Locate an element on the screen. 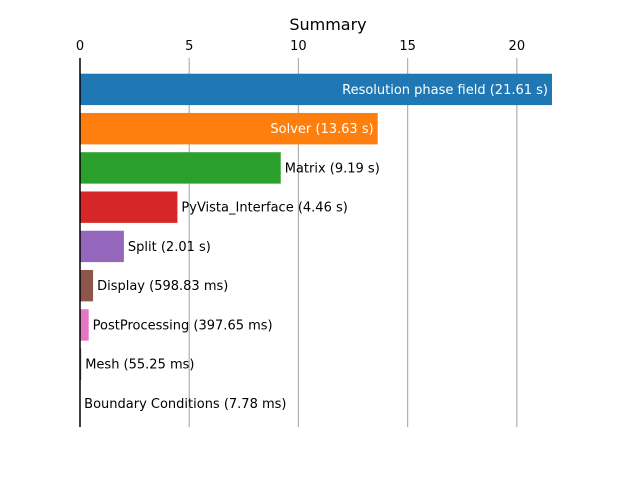  x-axis: 0 5 10 15 20 is located at coordinates (300, 46).